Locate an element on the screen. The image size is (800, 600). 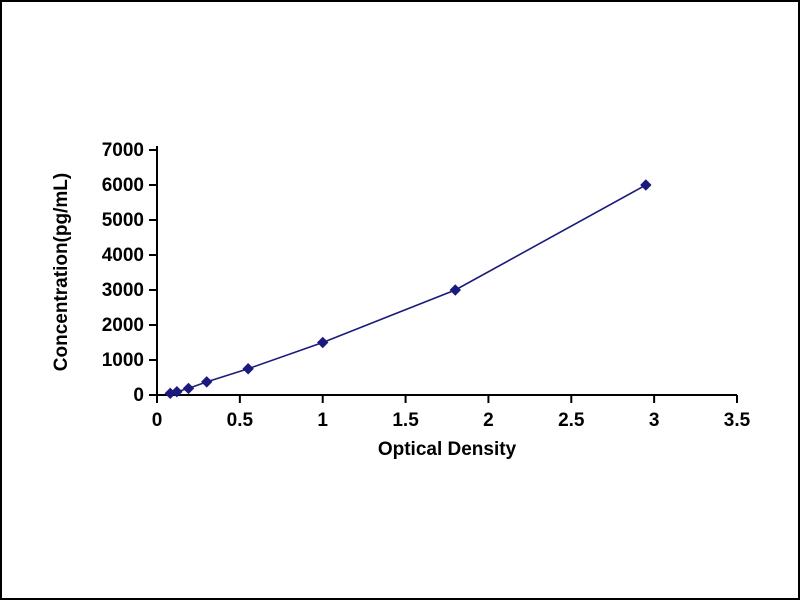
x-tick-label: 0 is located at coordinates (157, 420).